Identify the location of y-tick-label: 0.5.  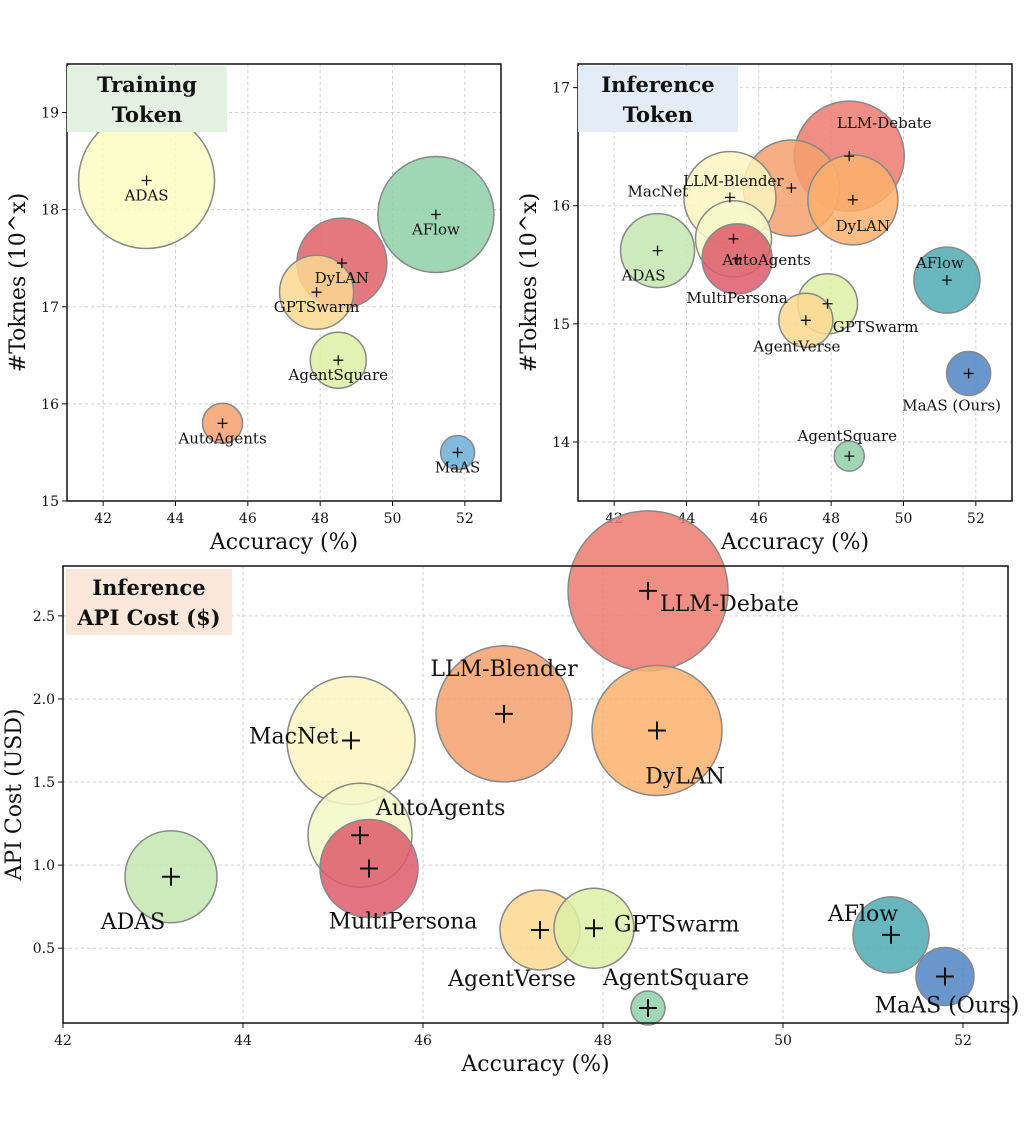
(44, 949).